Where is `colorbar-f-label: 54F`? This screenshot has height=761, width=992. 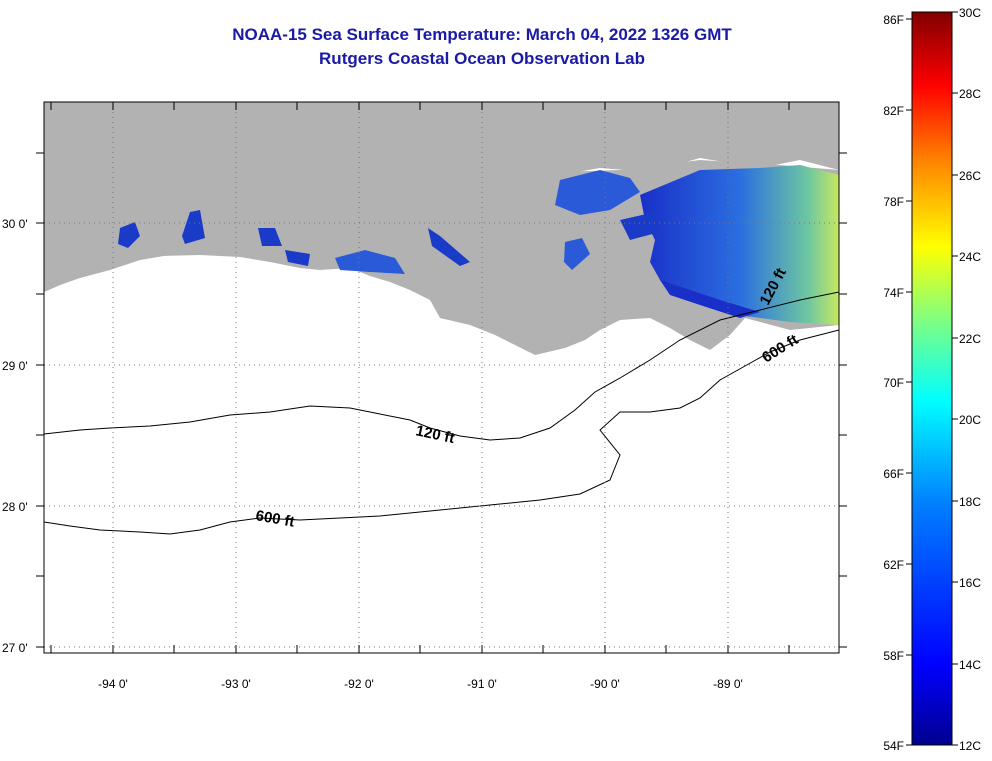 colorbar-f-label: 54F is located at coordinates (893, 746).